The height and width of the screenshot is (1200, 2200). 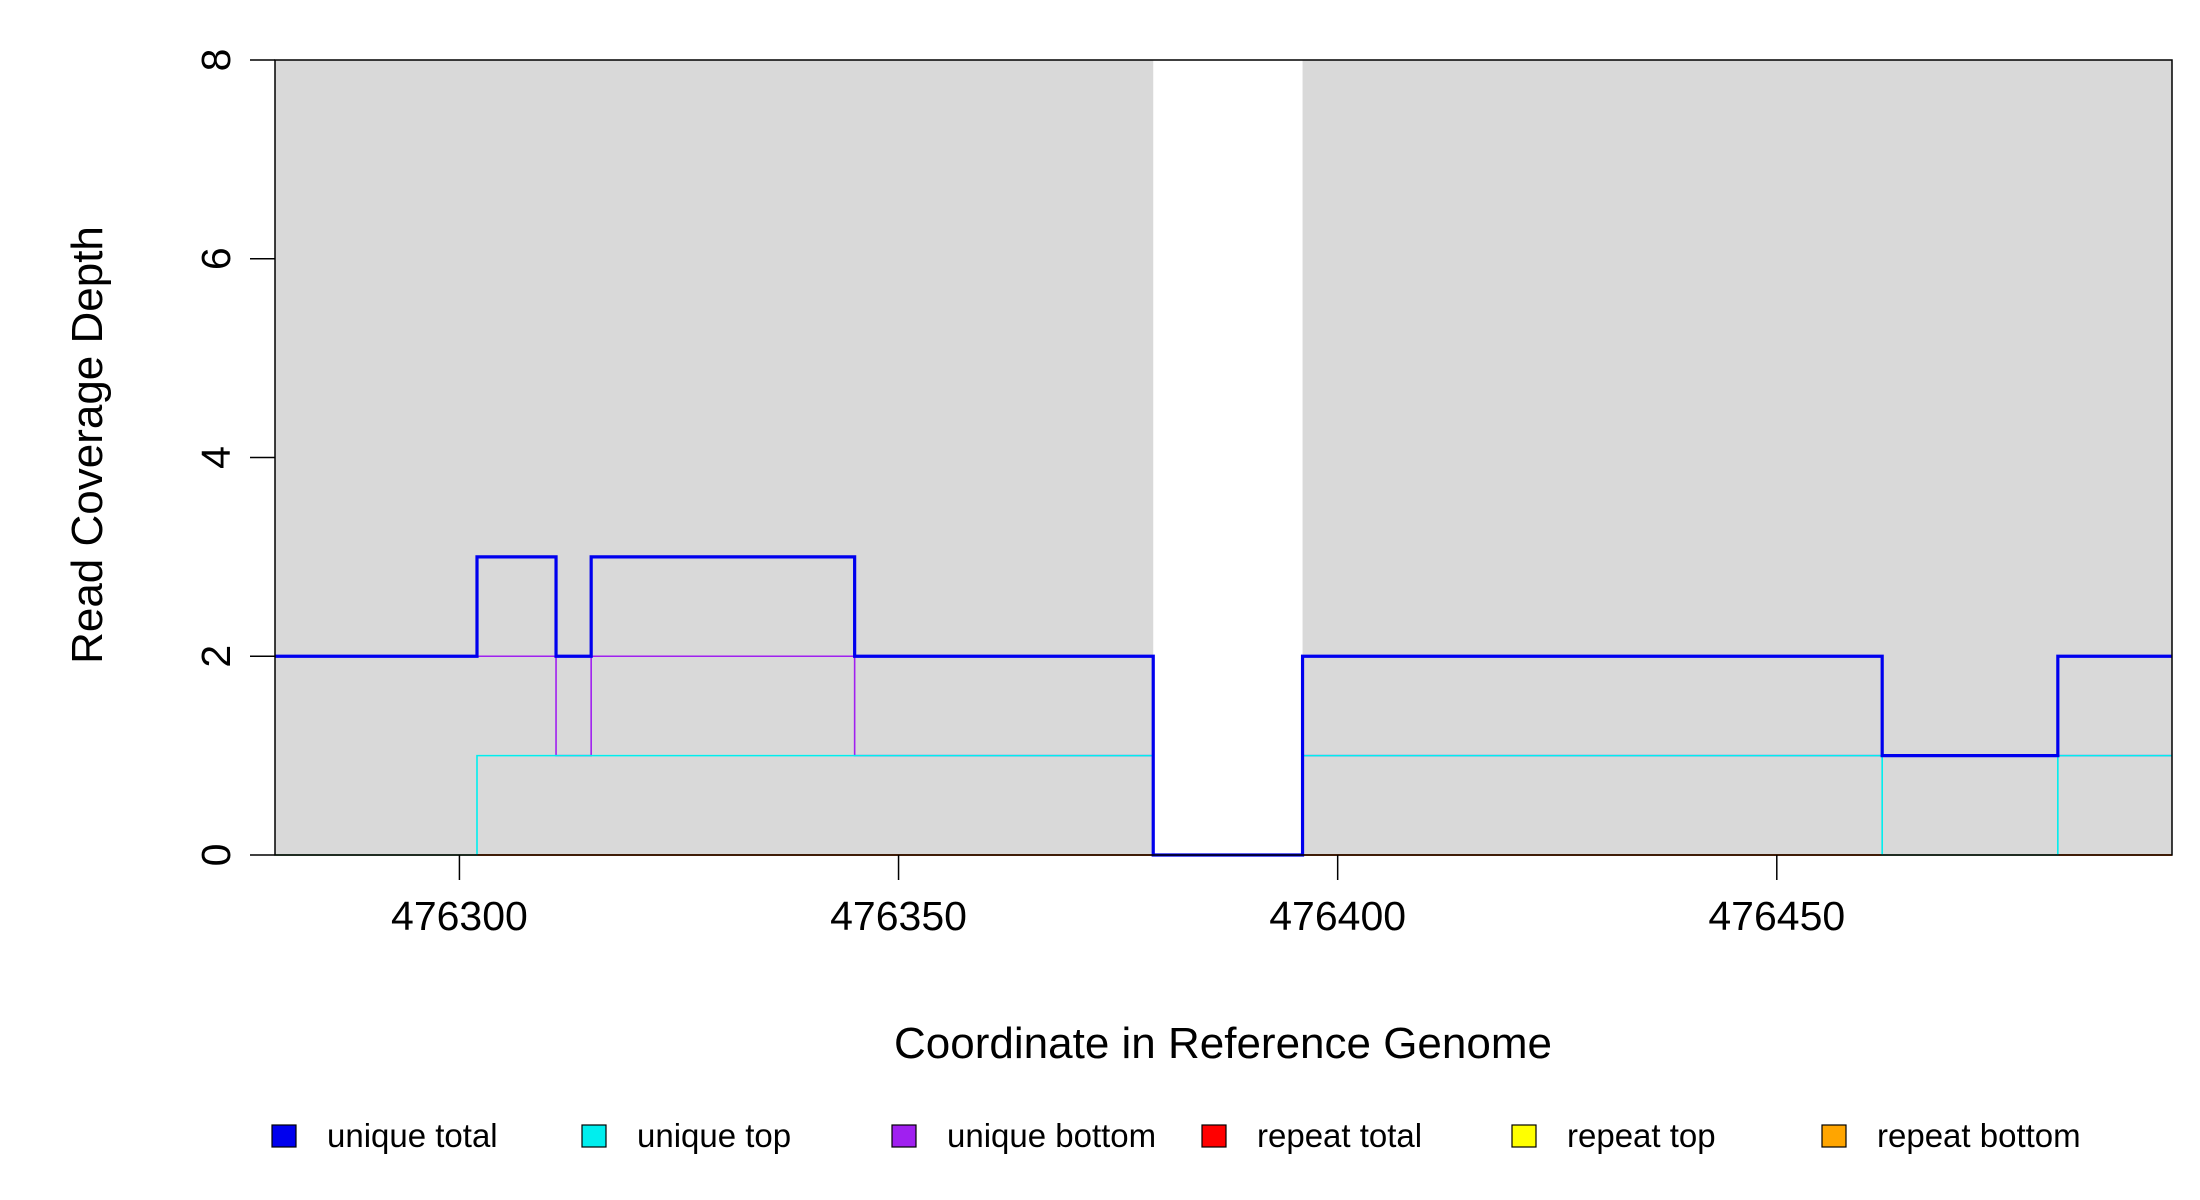 I want to click on x-axis: 476300 476350 476400 476450, so click(x=1118, y=897).